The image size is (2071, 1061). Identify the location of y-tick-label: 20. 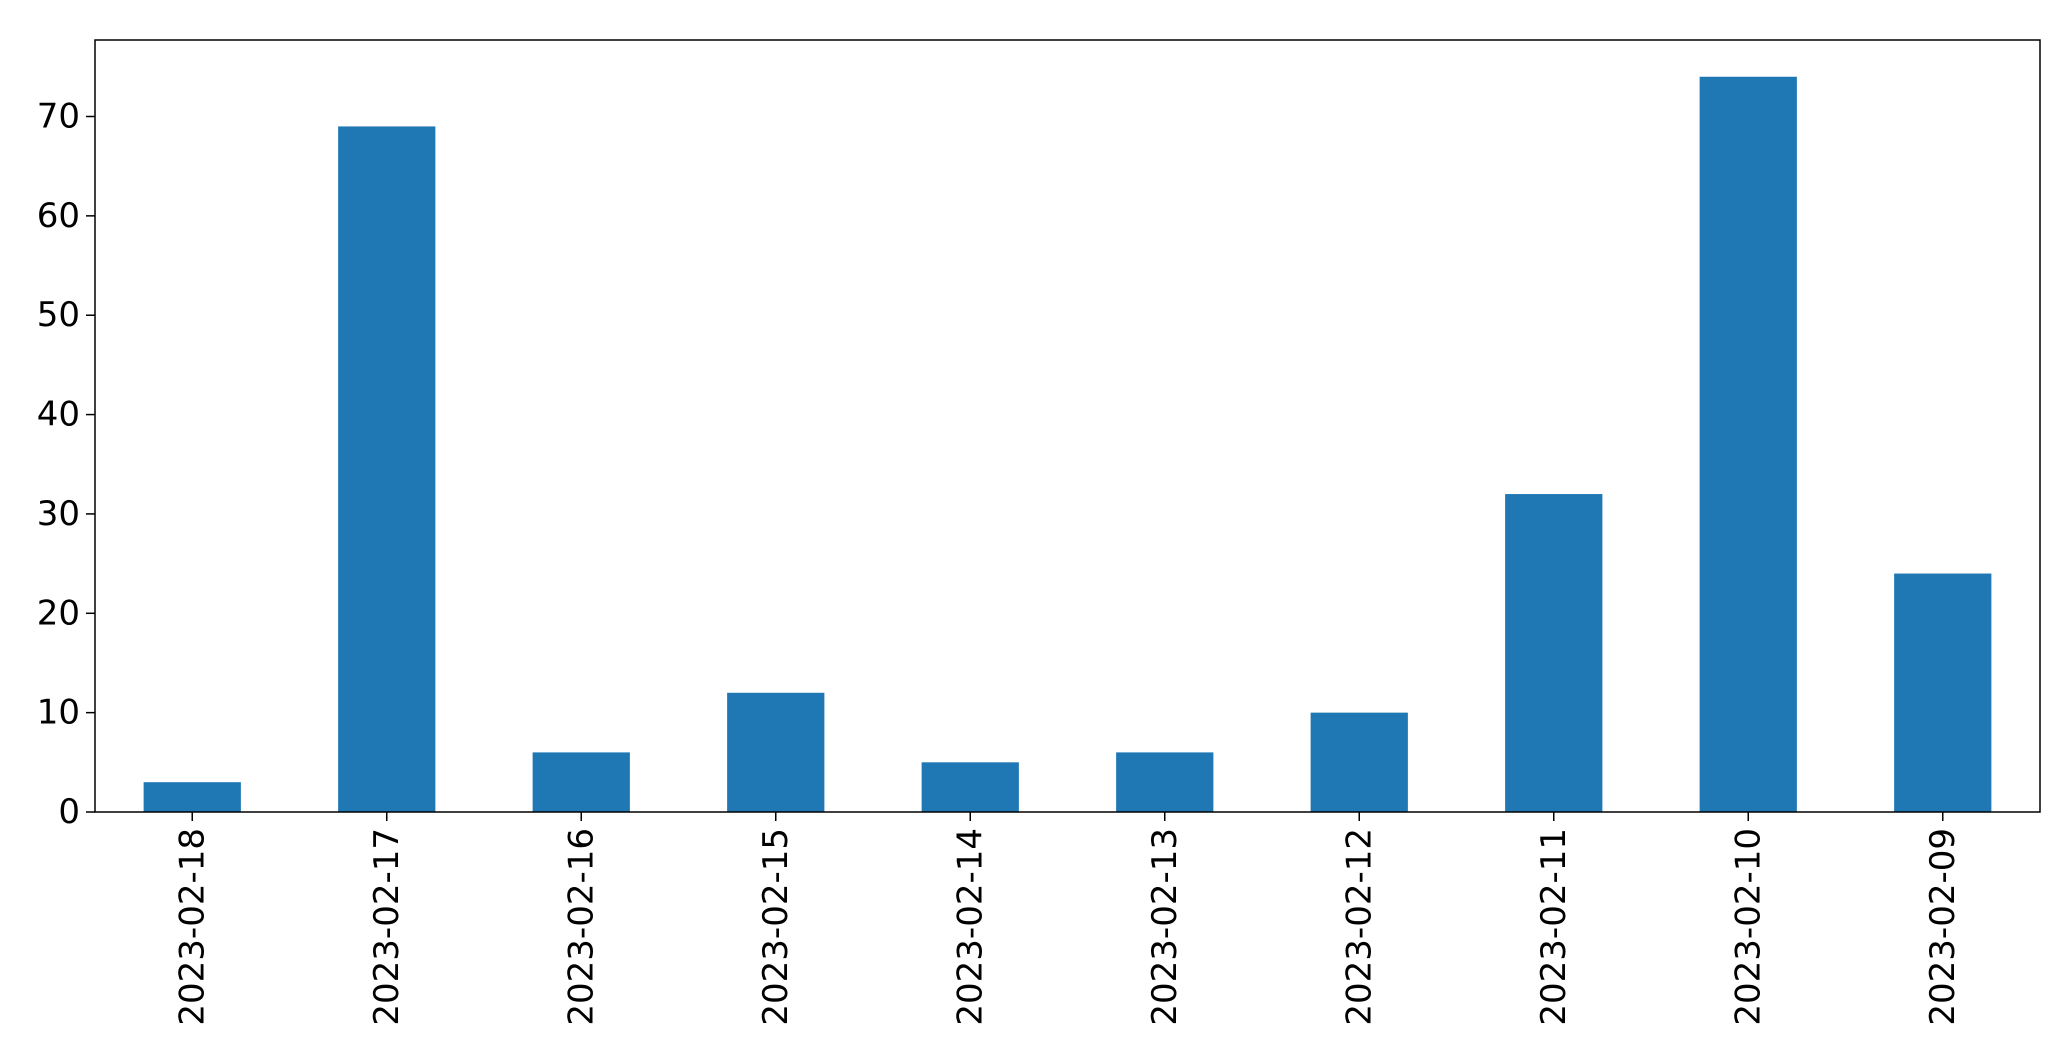
(58, 613).